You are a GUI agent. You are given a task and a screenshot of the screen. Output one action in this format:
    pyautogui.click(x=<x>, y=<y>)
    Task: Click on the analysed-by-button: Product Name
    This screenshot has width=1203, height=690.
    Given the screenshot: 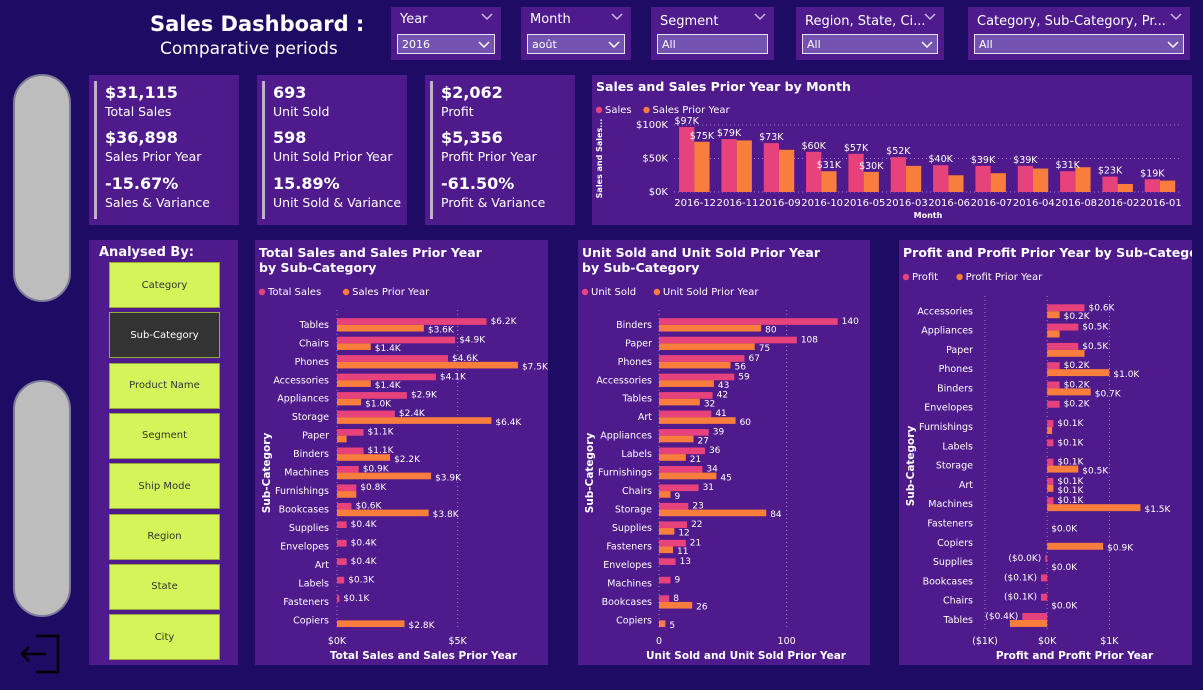 What is the action you would take?
    pyautogui.click(x=164, y=385)
    